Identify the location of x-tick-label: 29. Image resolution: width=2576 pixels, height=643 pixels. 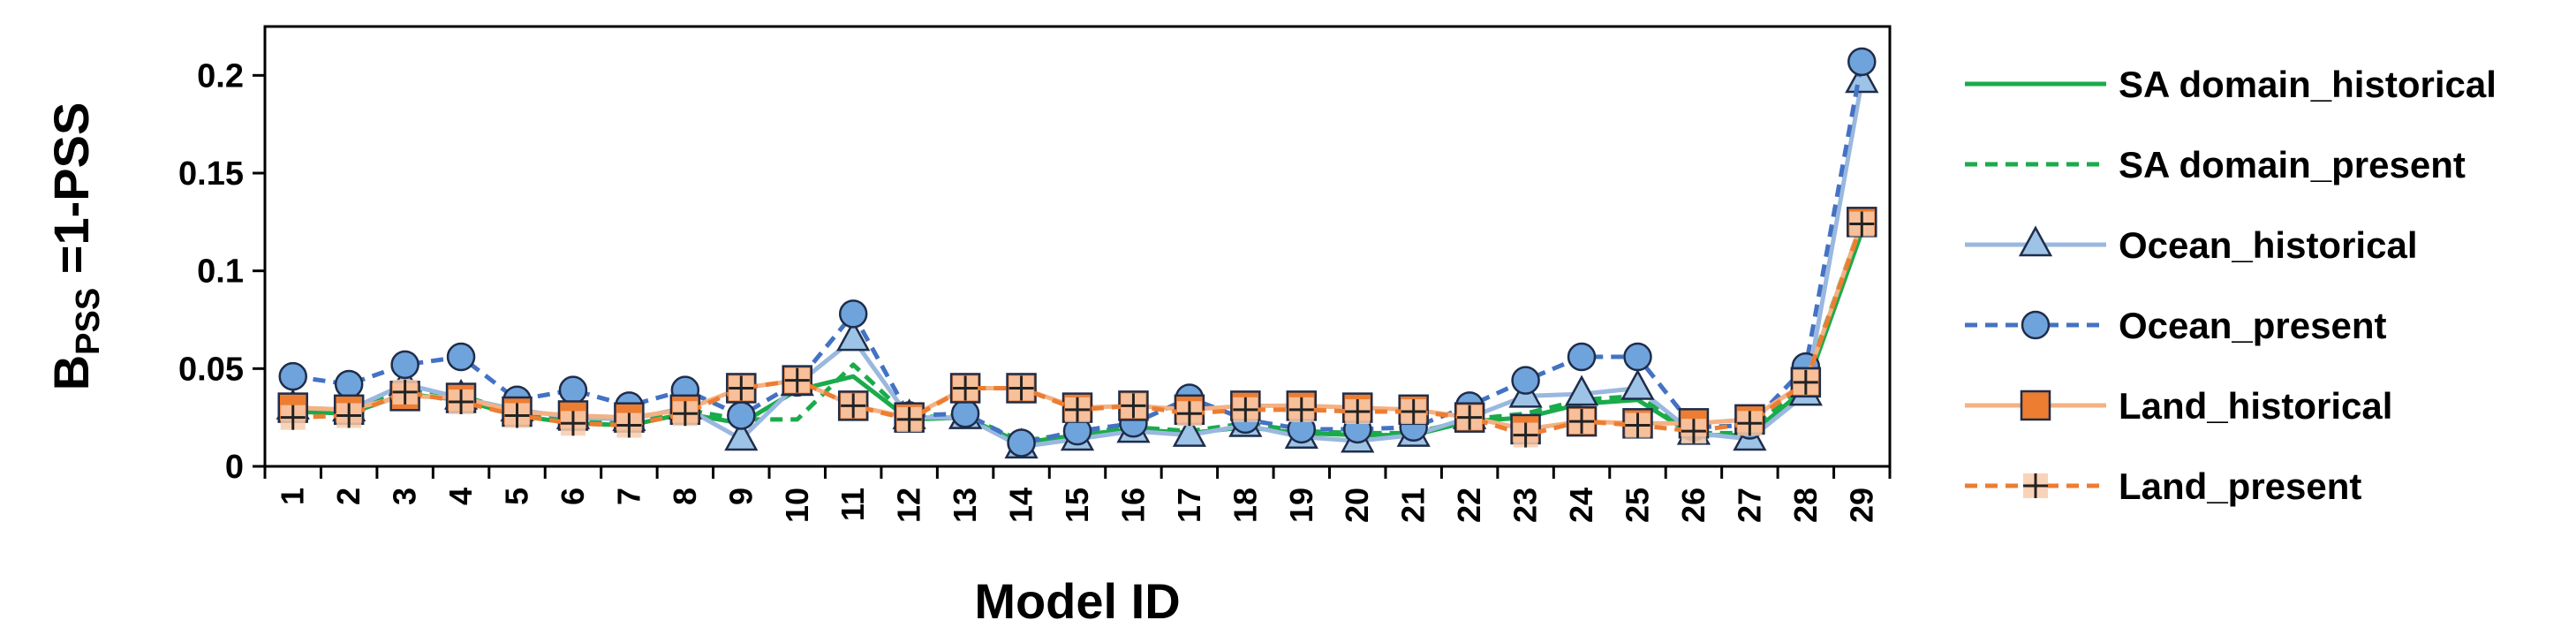
(1861, 505).